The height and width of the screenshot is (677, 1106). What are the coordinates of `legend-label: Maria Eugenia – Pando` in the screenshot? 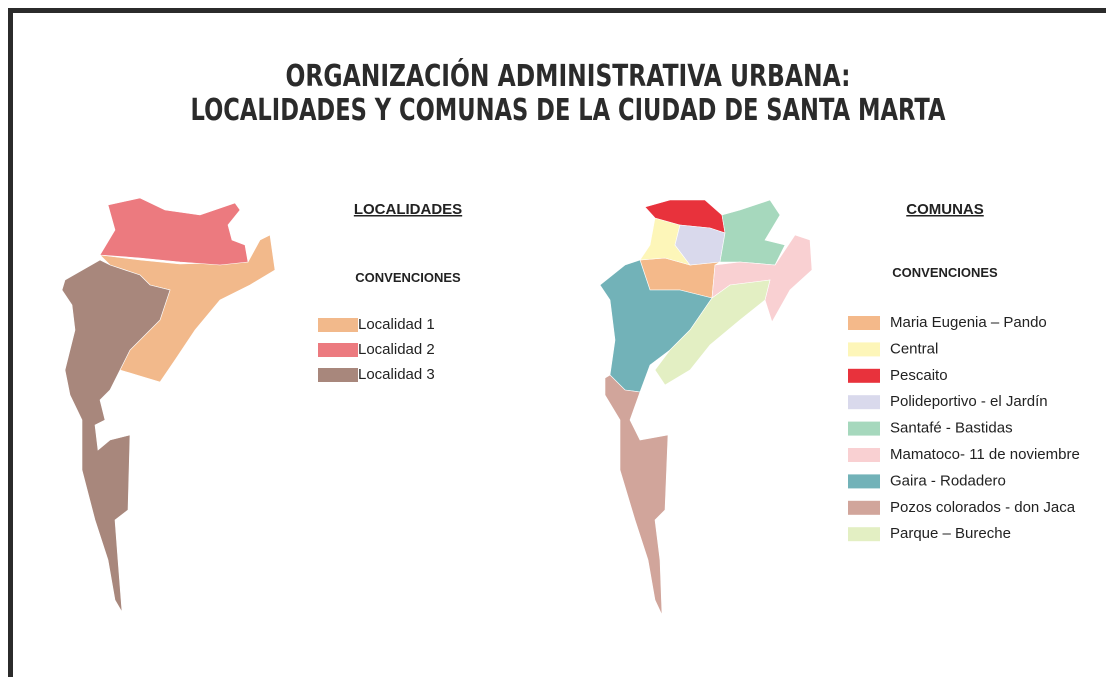 It's located at (968, 322).